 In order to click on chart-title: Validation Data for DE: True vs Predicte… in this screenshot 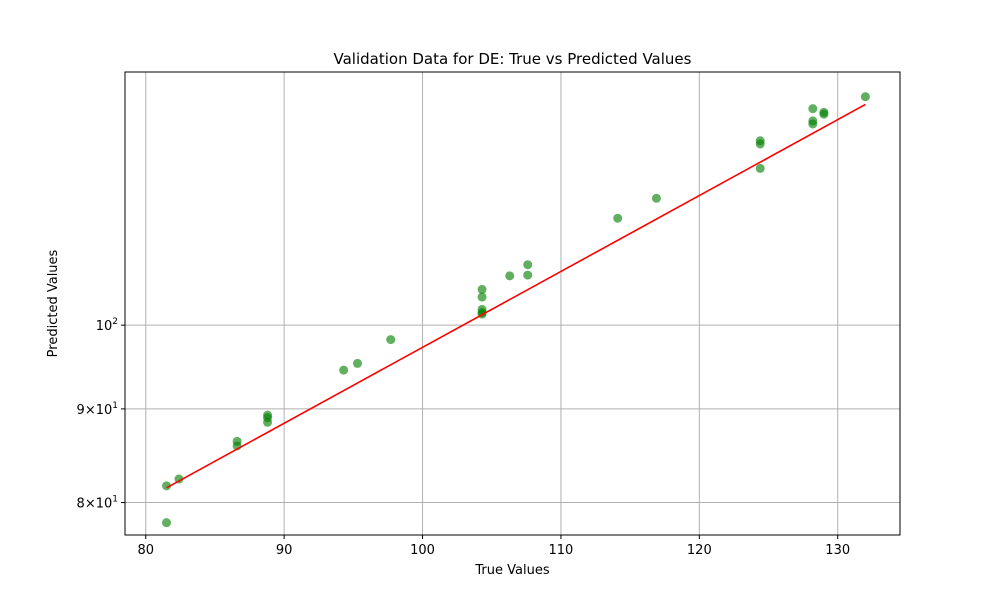, I will do `click(513, 59)`.